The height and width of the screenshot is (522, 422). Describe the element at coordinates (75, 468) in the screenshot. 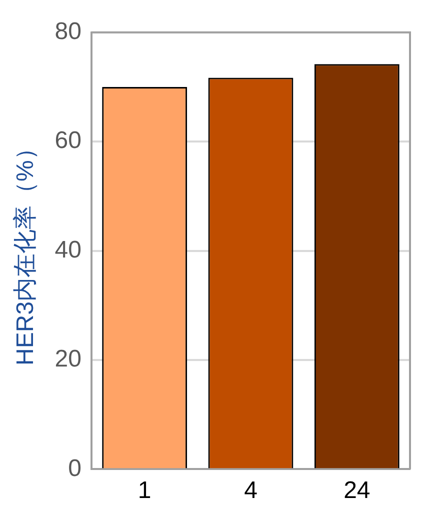

I see `y-tick-label: 0` at that location.